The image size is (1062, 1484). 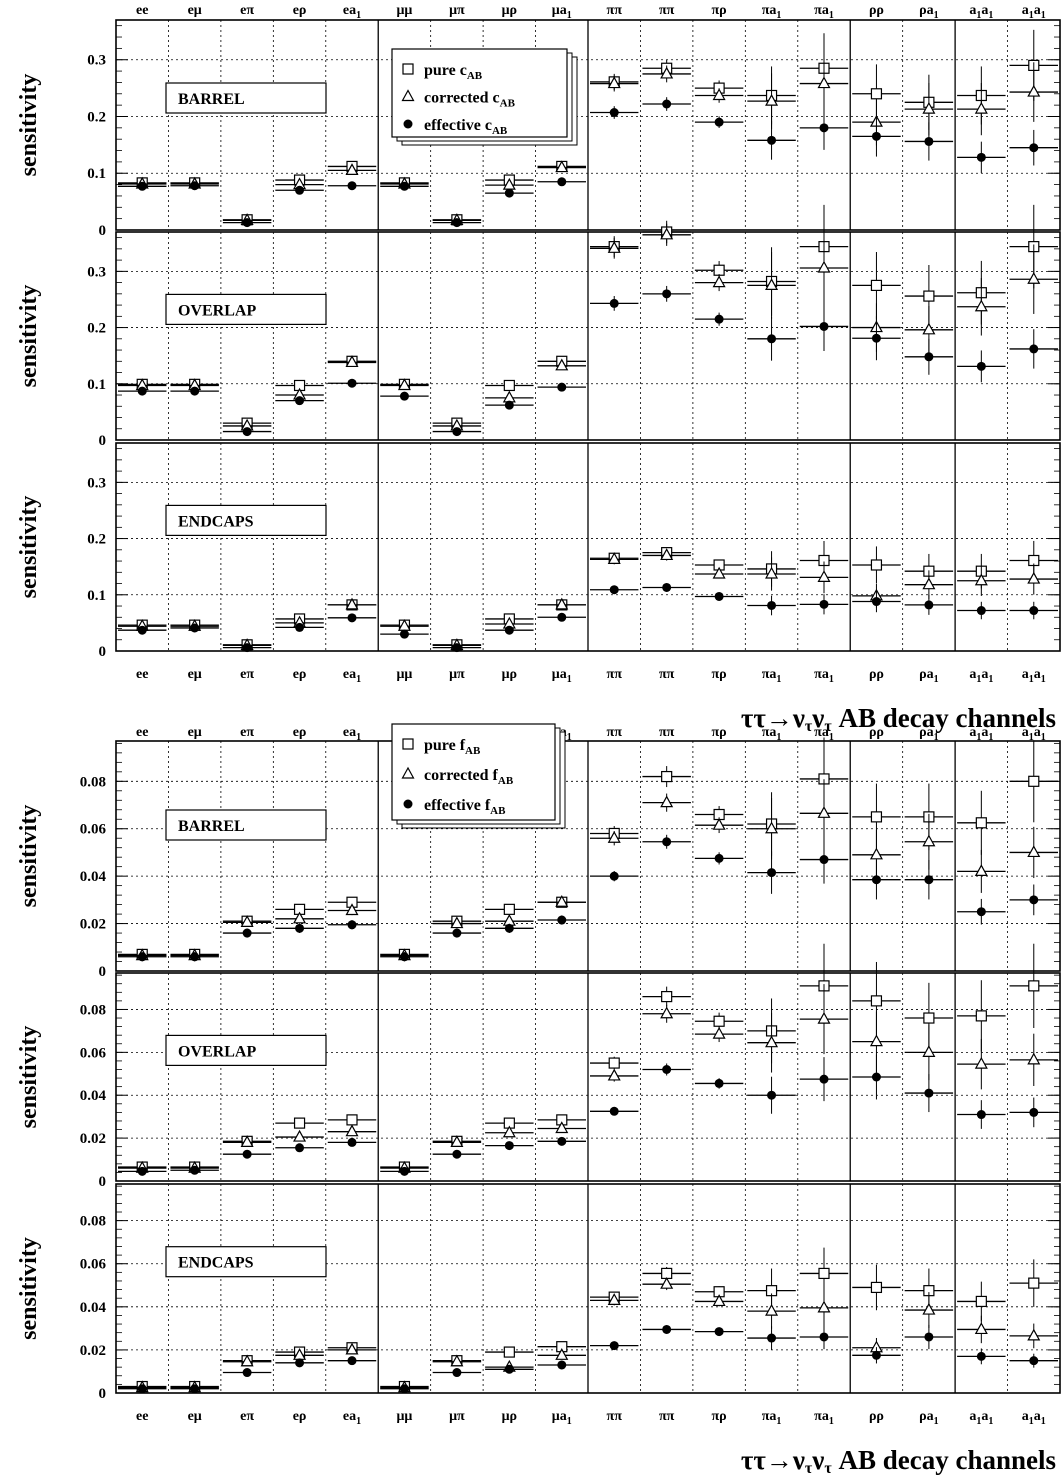 What do you see at coordinates (876, 732) in the screenshot?
I see `category-label: ρρ` at bounding box center [876, 732].